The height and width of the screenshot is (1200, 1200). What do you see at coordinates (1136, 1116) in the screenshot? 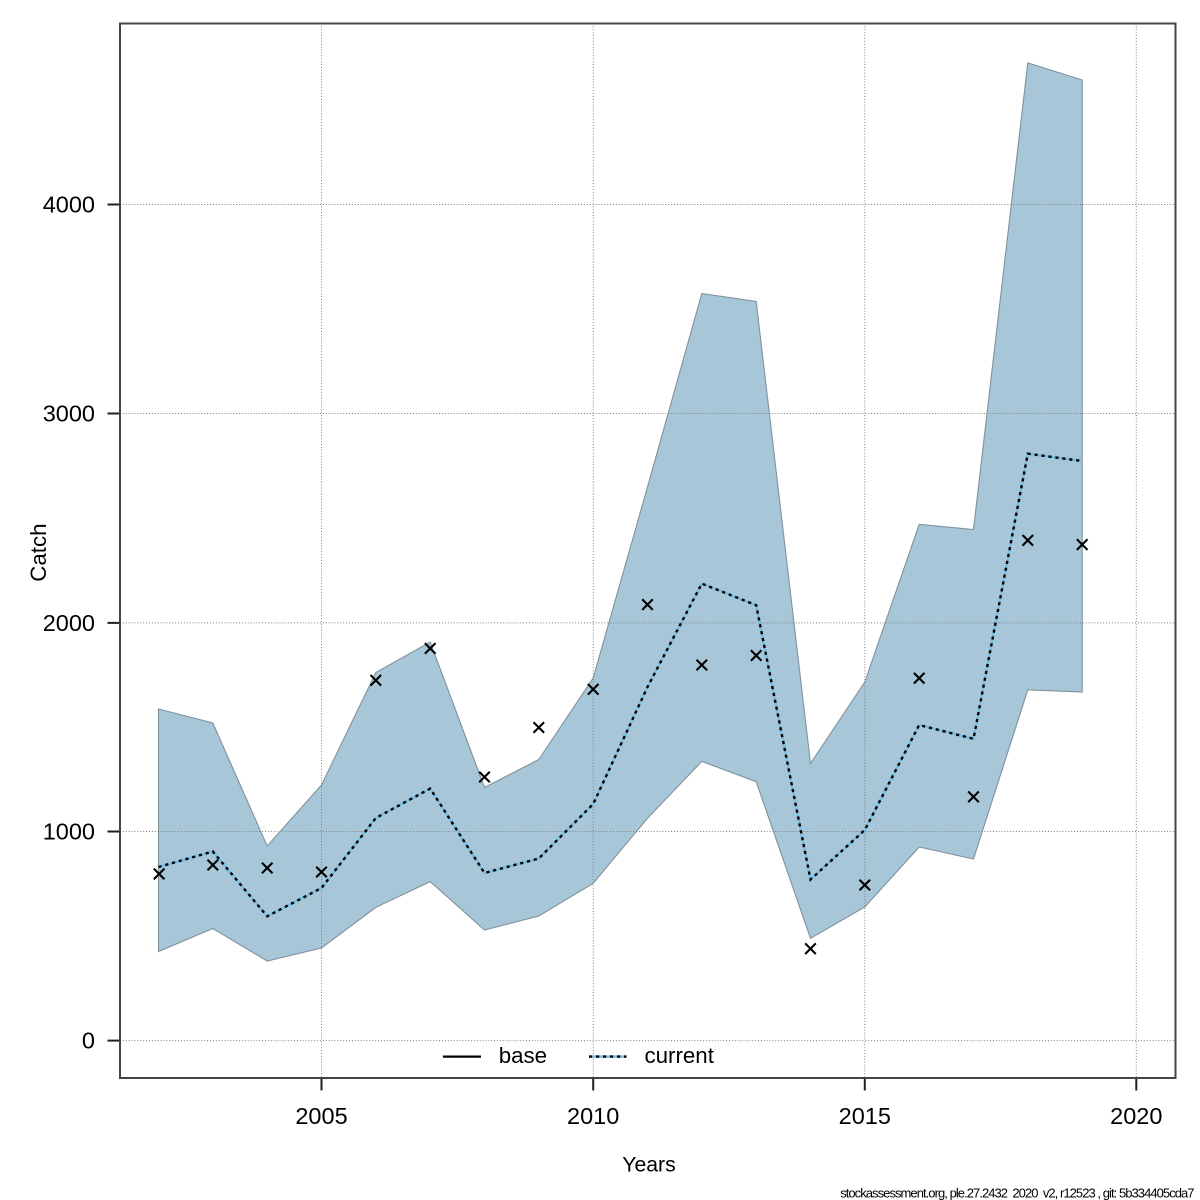
I see `svg-text: 2020` at bounding box center [1136, 1116].